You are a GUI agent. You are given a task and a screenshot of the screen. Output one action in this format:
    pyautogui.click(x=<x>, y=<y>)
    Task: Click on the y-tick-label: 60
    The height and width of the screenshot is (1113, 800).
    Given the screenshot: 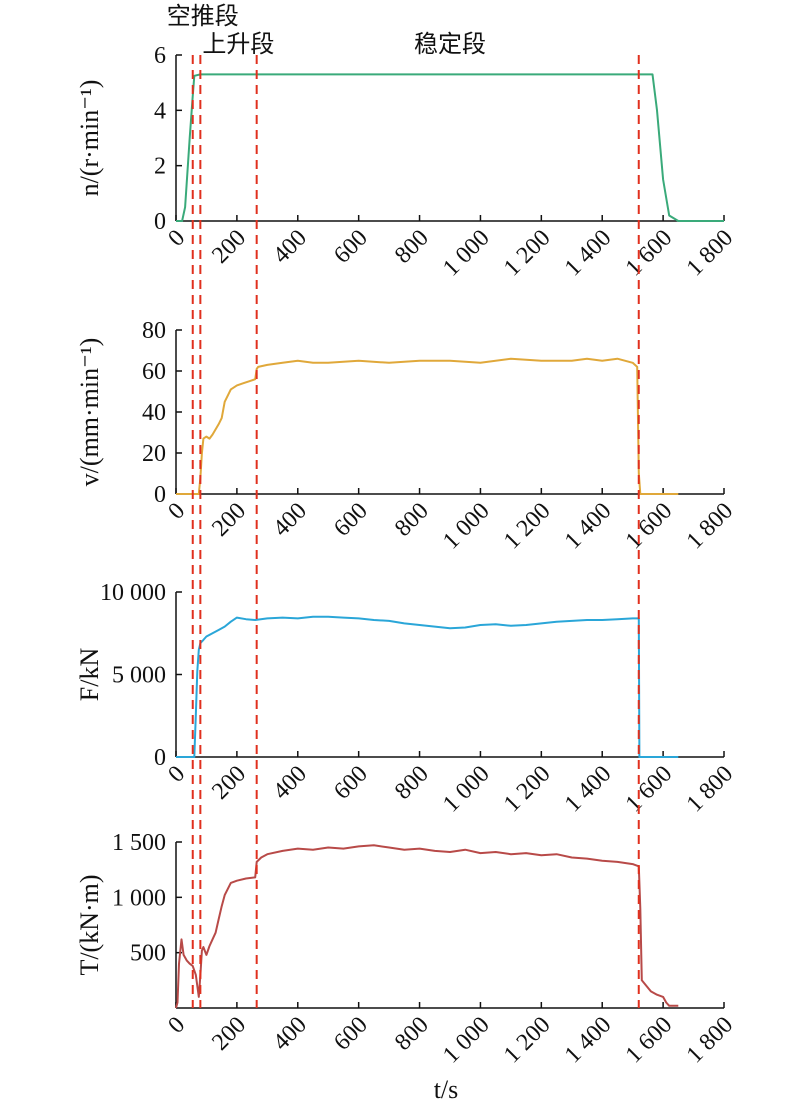 What is the action you would take?
    pyautogui.click(x=154, y=372)
    